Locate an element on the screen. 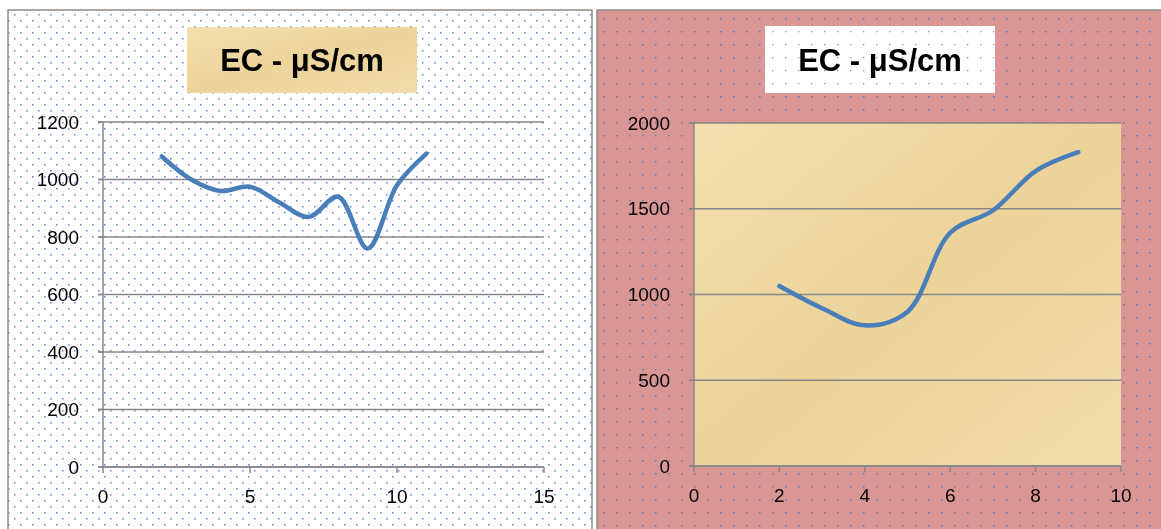  x-tick-label: 4 is located at coordinates (865, 495).